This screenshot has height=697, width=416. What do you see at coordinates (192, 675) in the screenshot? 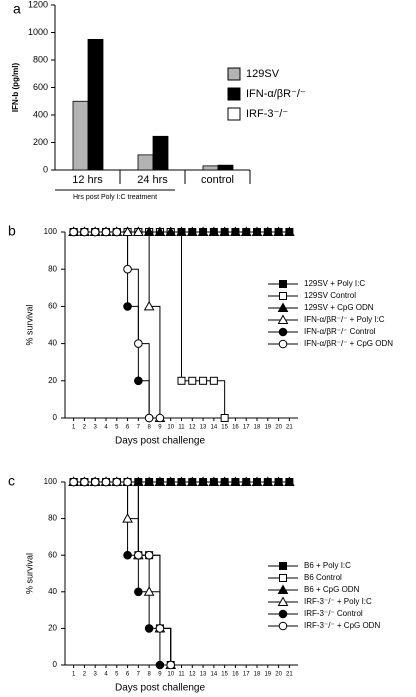
I see `x-tick-label: 12` at bounding box center [192, 675].